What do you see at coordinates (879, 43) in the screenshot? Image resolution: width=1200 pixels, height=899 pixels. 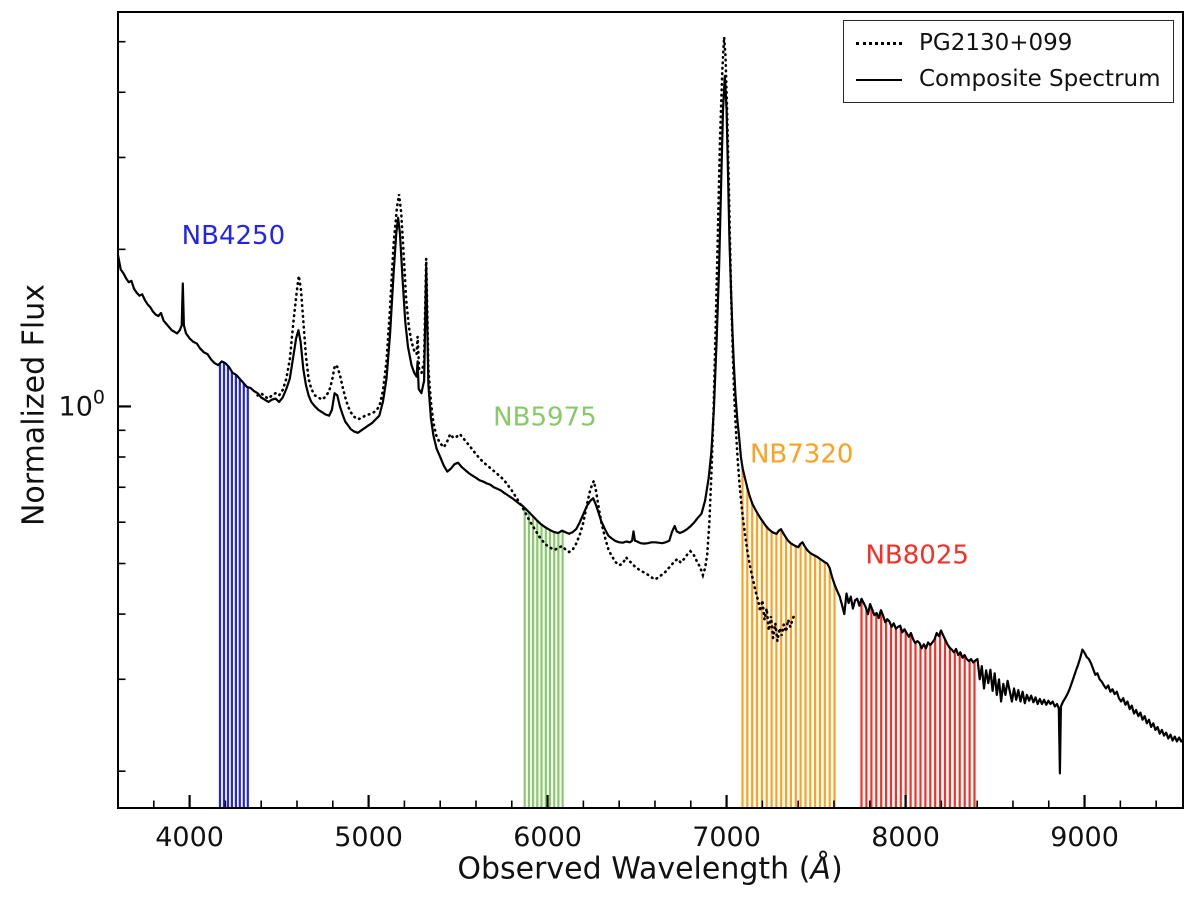 I see `dotted-line-sample` at bounding box center [879, 43].